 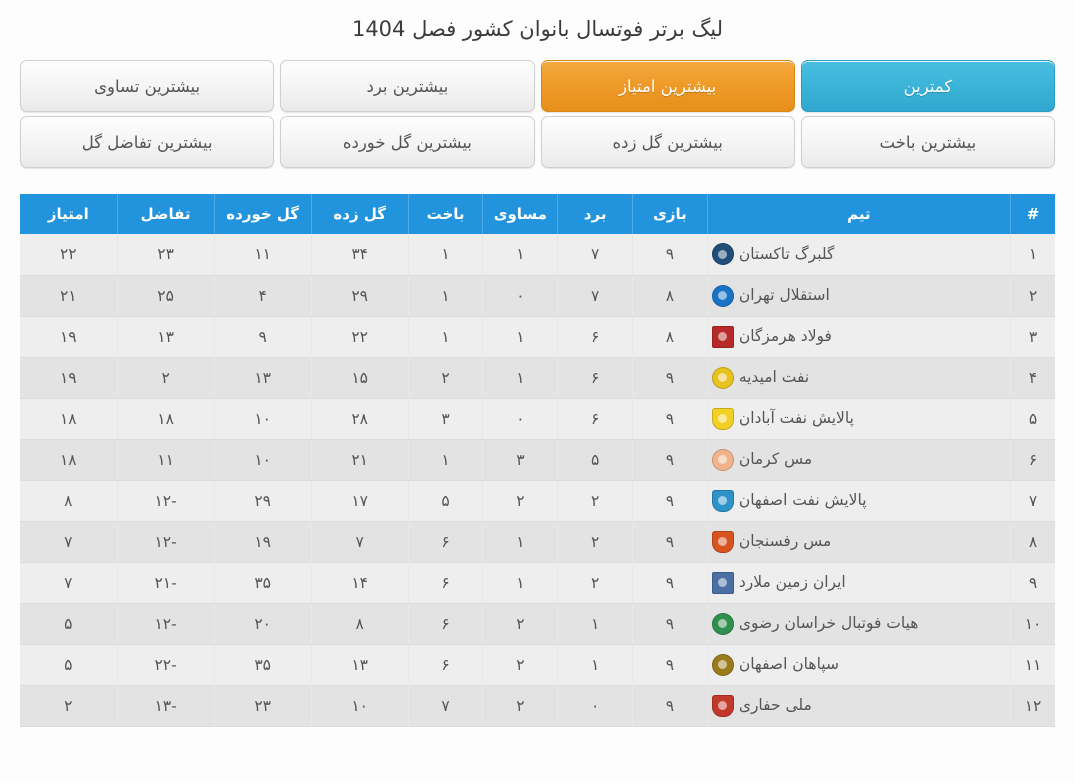 What do you see at coordinates (165, 296) in the screenshot?
I see `cell-gd: ۲۵` at bounding box center [165, 296].